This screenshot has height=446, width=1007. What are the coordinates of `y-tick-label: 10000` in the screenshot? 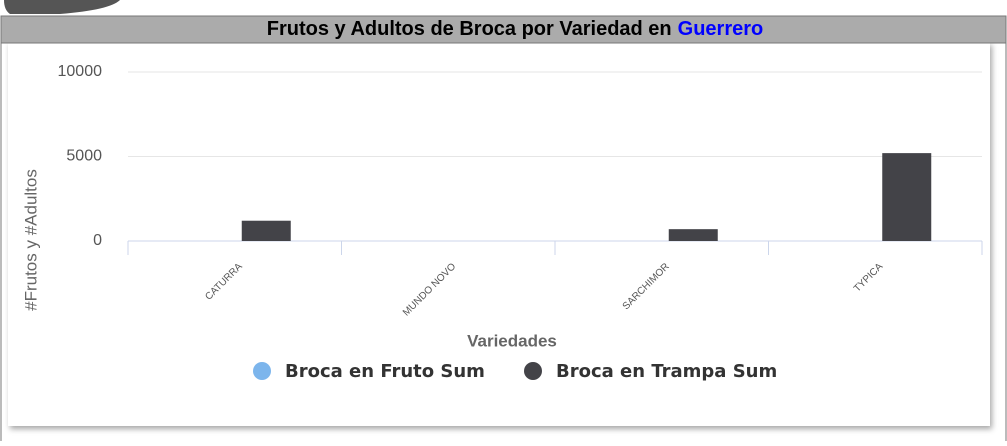 It's located at (80, 71).